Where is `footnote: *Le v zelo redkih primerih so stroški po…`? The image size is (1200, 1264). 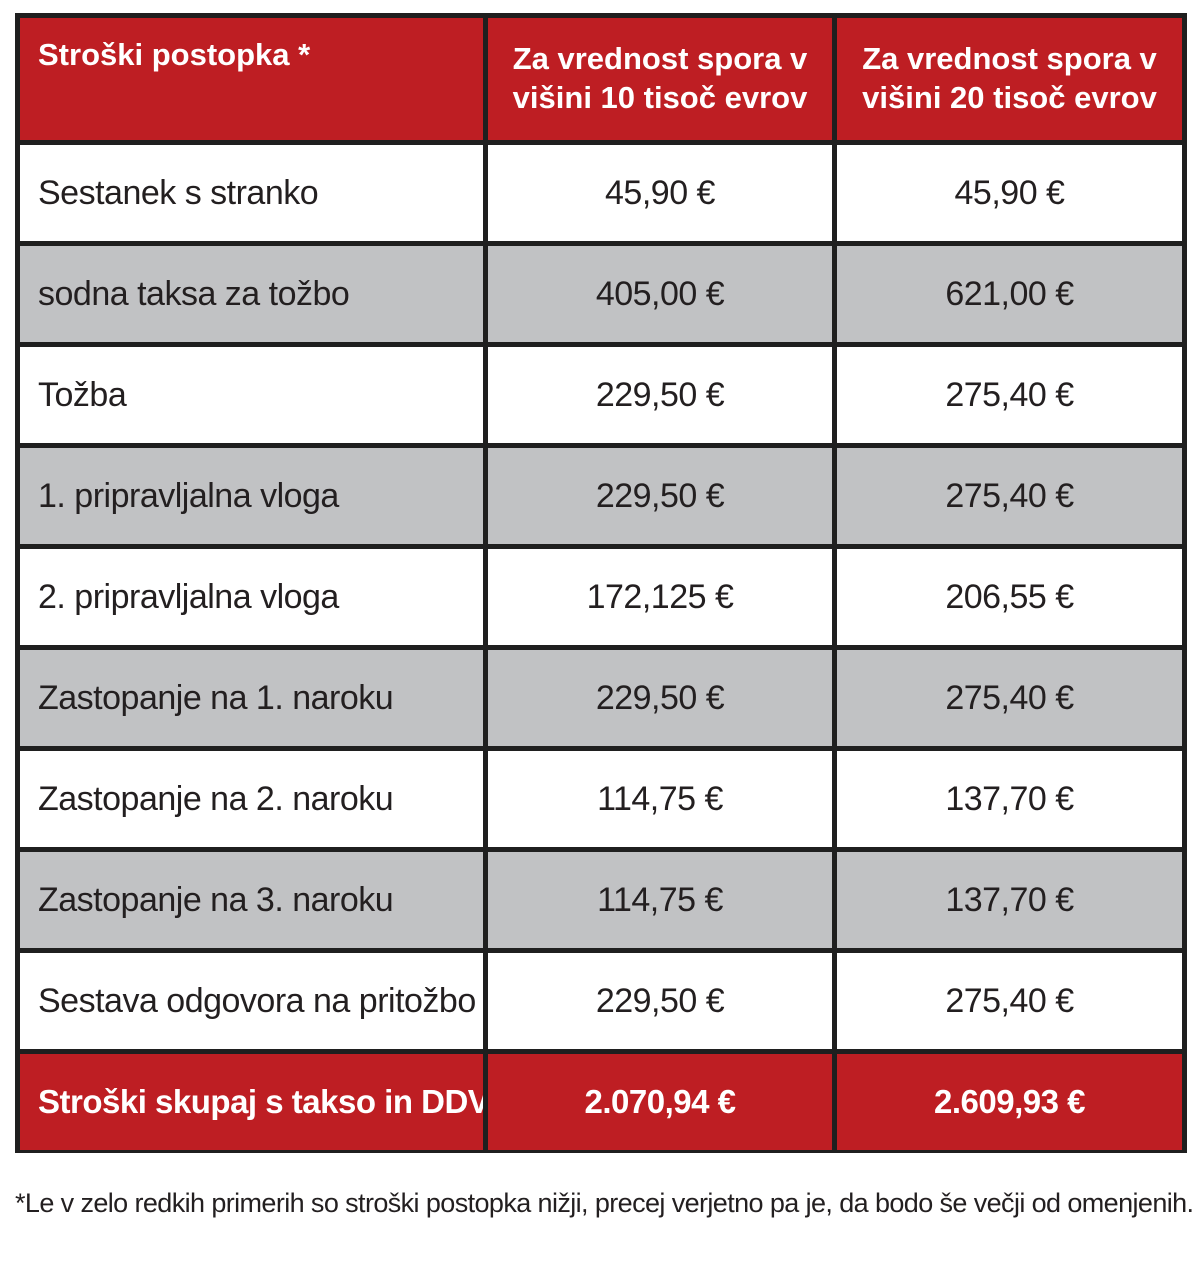 footnote: *Le v zelo redkih primerih so stroški po… is located at coordinates (604, 1203).